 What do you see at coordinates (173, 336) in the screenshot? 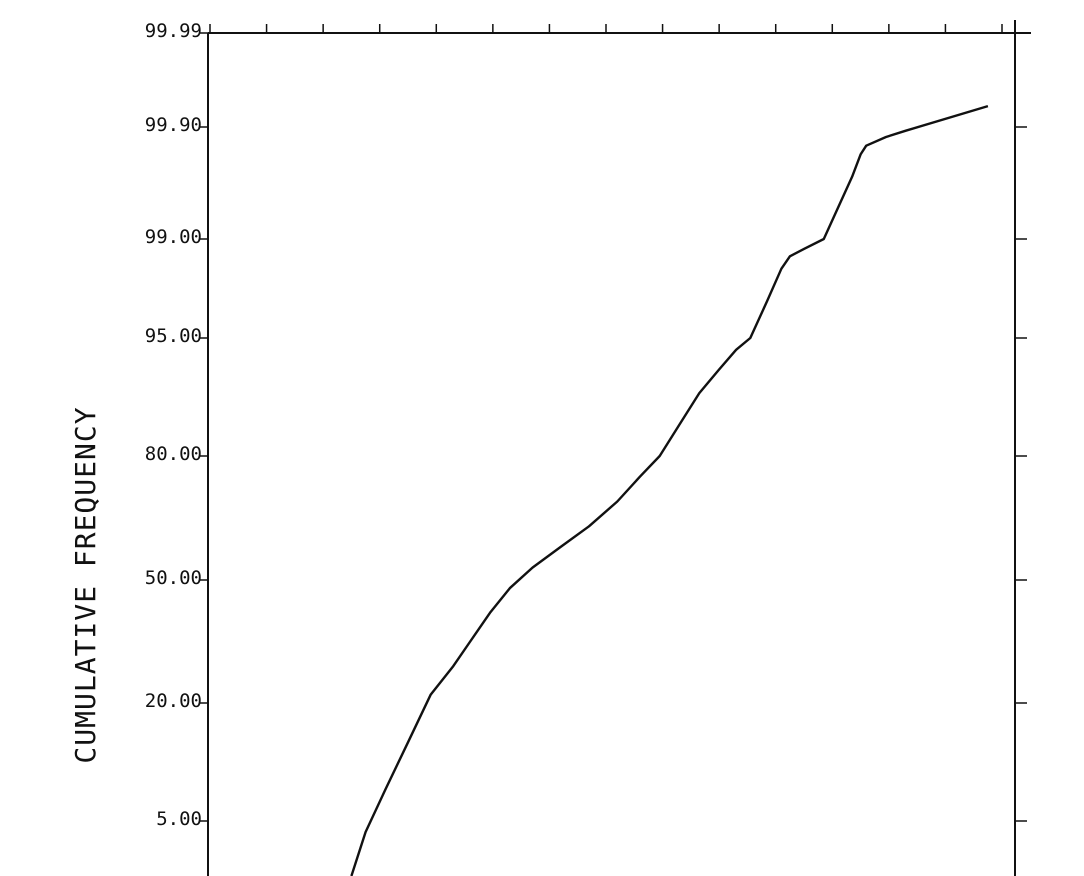
I see `y-tick-label-3: 95.00` at bounding box center [173, 336].